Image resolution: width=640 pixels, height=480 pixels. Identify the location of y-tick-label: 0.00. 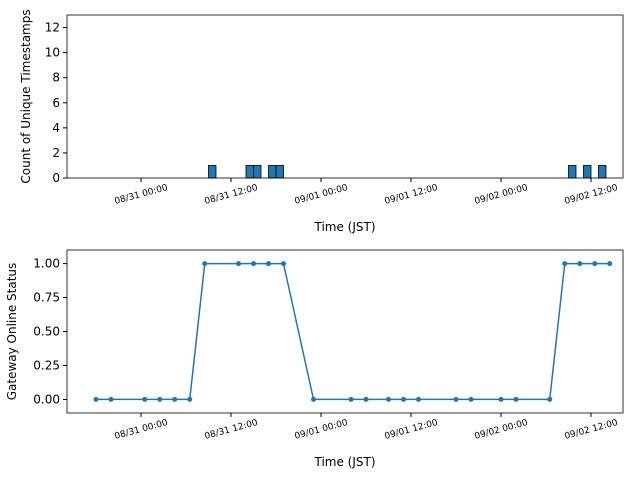
(46, 399).